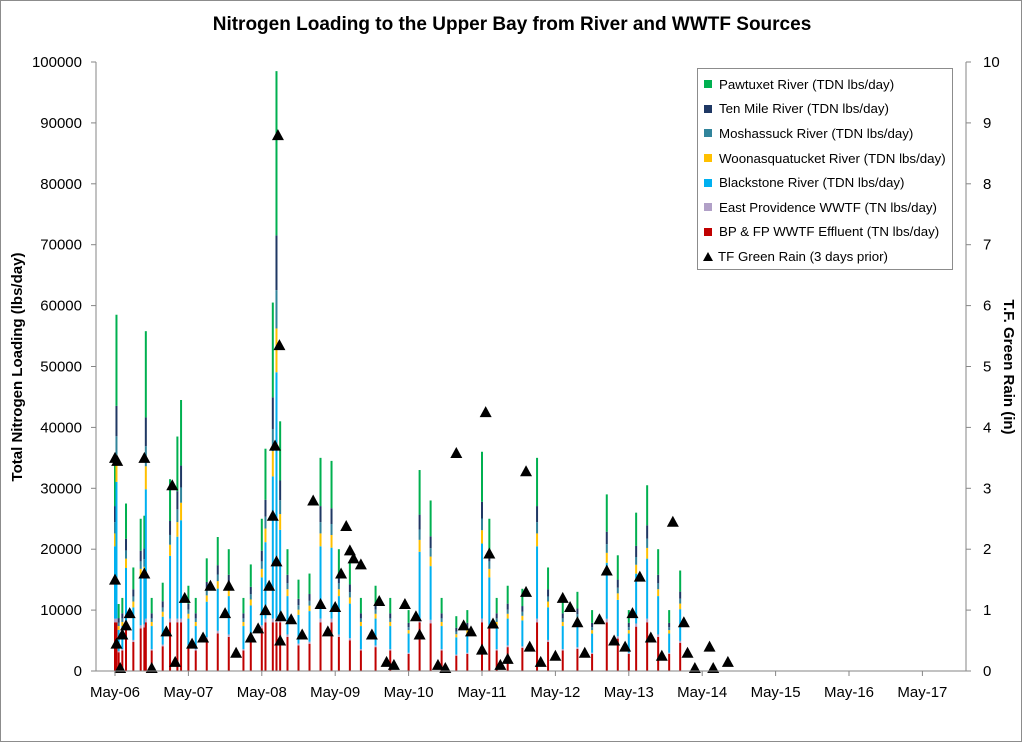 The height and width of the screenshot is (744, 1024). I want to click on y2-tick-label: 5, so click(987, 367).